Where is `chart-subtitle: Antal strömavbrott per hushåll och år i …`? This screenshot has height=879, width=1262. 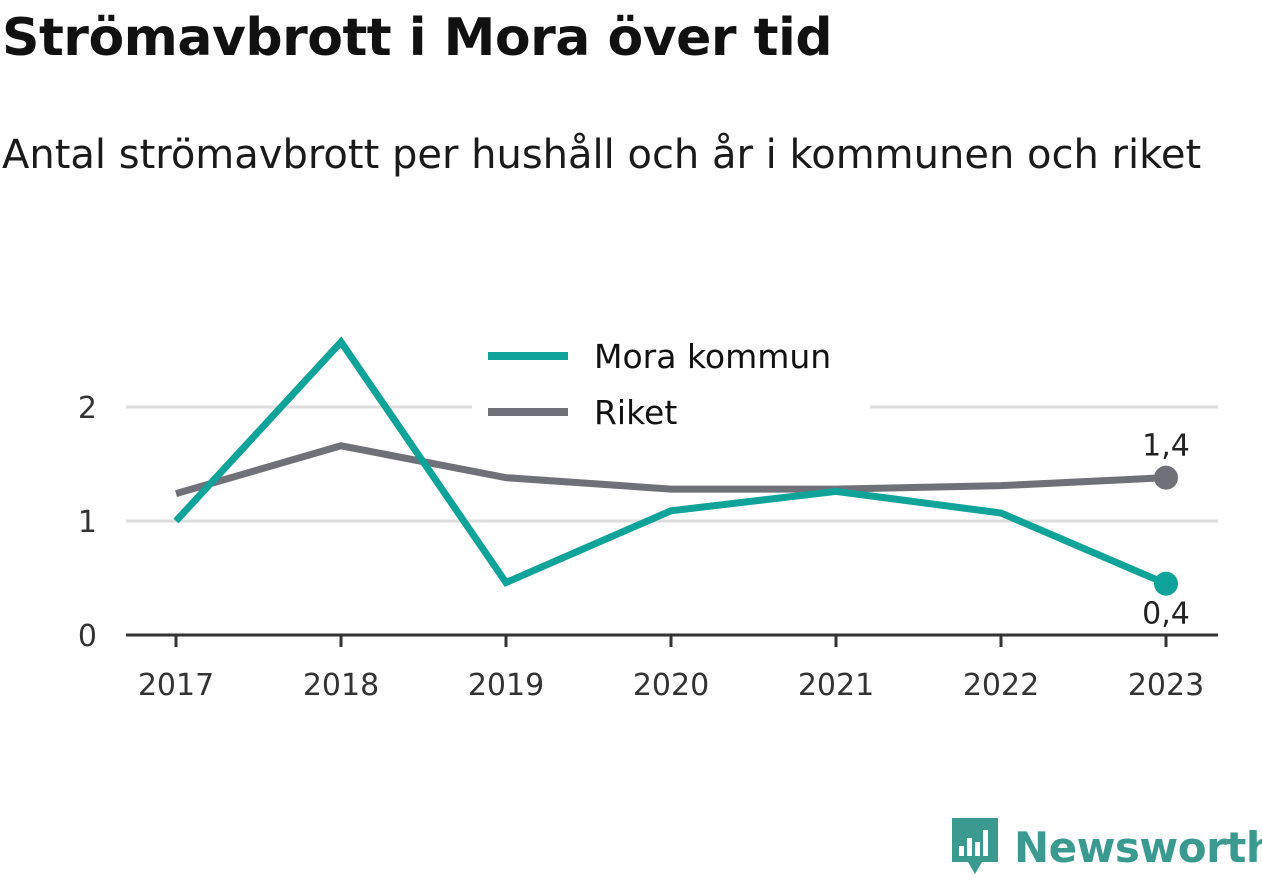
chart-subtitle: Antal strömavbrott per hushåll och år i … is located at coordinates (602, 155).